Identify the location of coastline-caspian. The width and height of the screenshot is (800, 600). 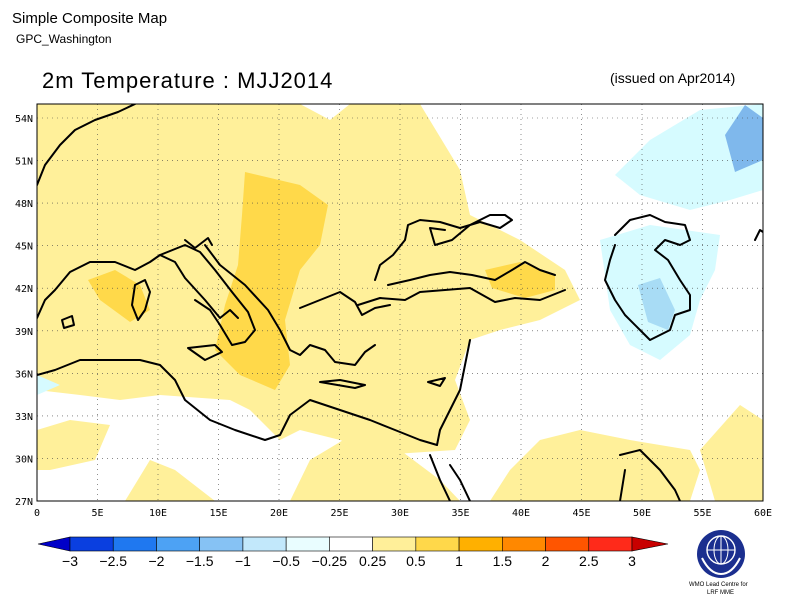
(647, 277).